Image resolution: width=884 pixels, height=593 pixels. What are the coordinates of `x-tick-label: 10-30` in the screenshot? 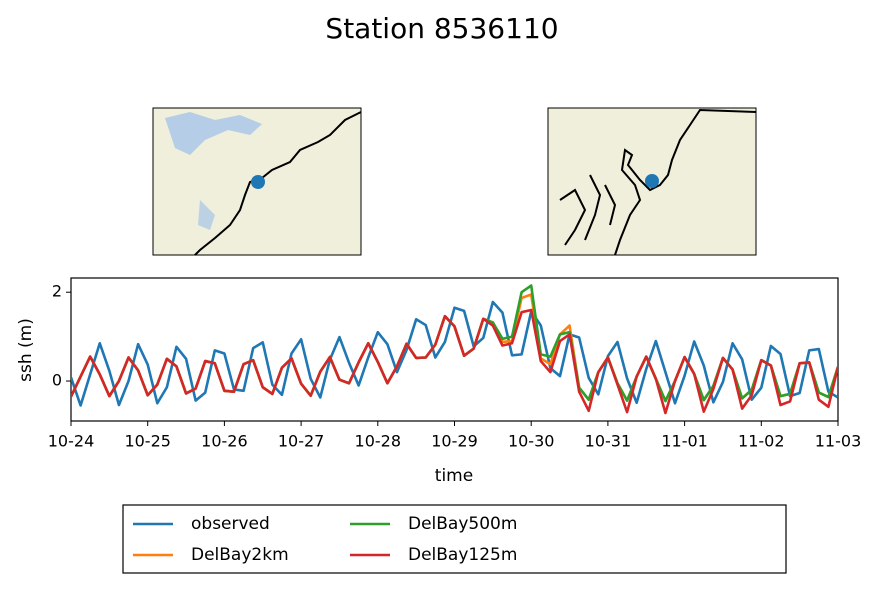 It's located at (531, 441).